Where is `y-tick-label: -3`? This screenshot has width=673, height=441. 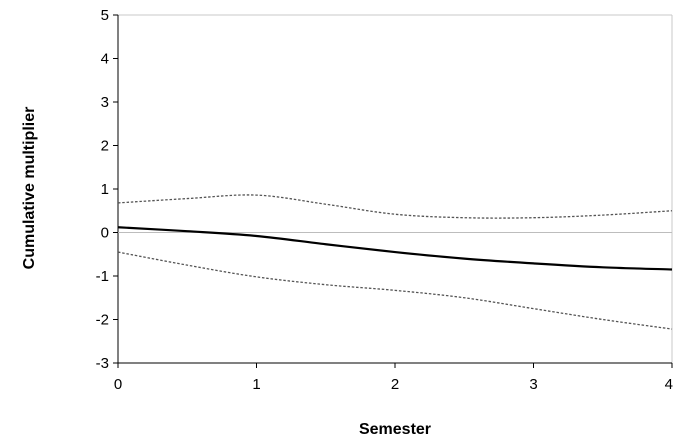 y-tick-label: -3 is located at coordinates (102, 363).